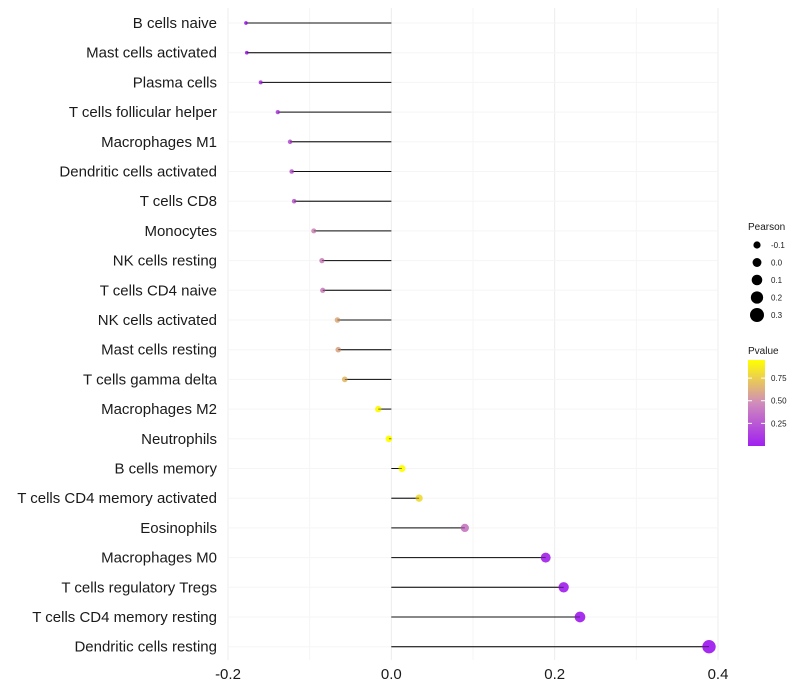  What do you see at coordinates (777, 298) in the screenshot?
I see `size-legend-label: 0.2` at bounding box center [777, 298].